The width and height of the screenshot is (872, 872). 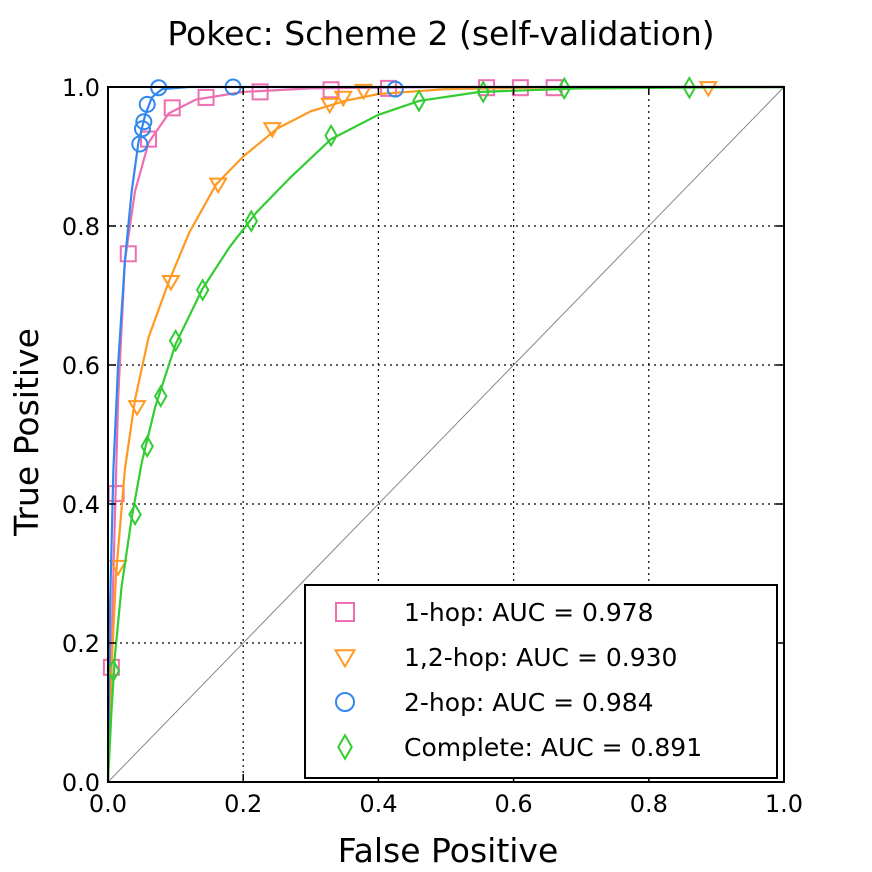 I want to click on x-tick-label: 1.0, so click(x=784, y=804).